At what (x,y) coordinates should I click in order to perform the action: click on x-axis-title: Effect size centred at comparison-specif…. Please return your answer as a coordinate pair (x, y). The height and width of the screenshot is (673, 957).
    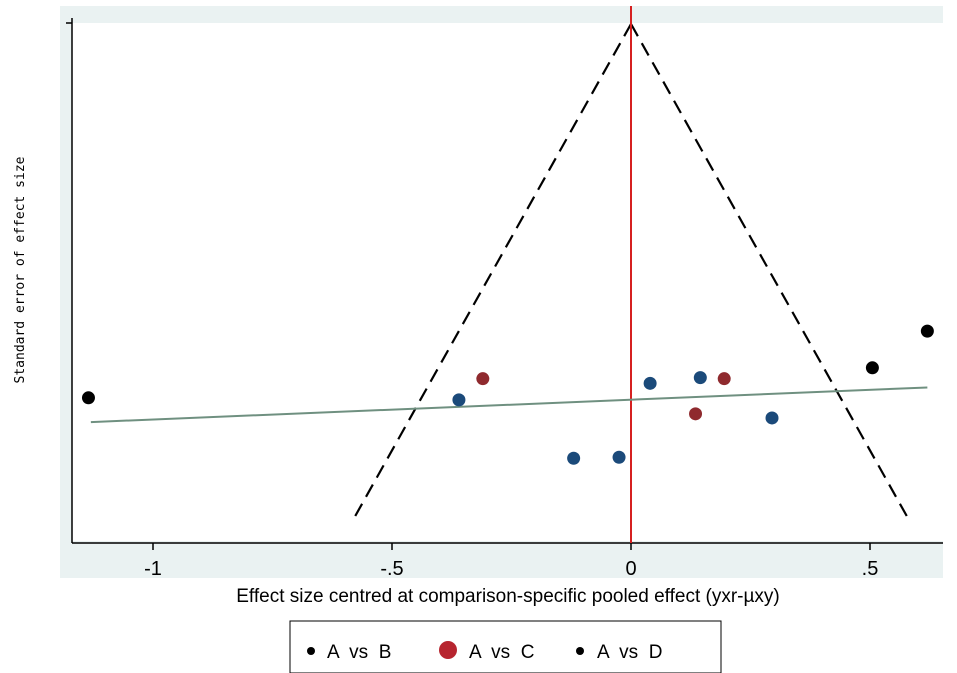
    Looking at the image, I should click on (508, 596).